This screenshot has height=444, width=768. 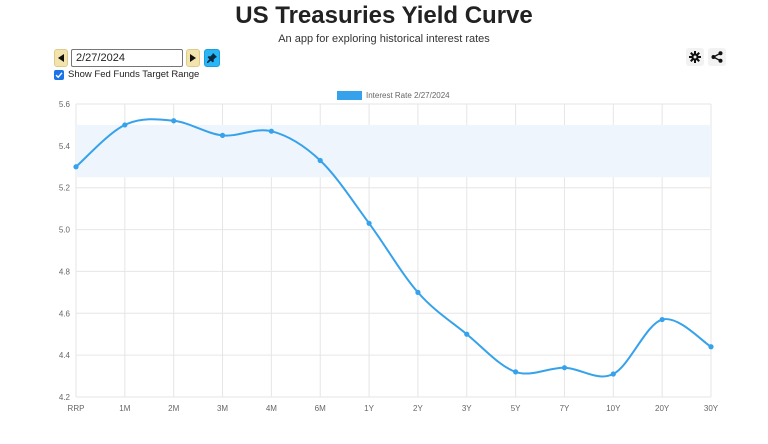 What do you see at coordinates (65, 313) in the screenshot?
I see `y-tick-label: 4.6` at bounding box center [65, 313].